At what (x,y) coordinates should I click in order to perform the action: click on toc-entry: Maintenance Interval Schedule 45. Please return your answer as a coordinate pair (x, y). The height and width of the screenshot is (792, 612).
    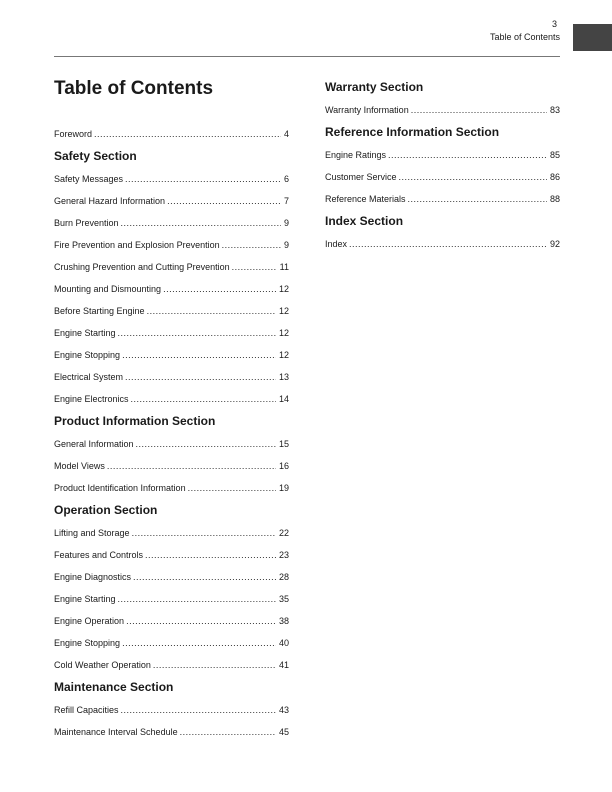
    Looking at the image, I should click on (171, 732).